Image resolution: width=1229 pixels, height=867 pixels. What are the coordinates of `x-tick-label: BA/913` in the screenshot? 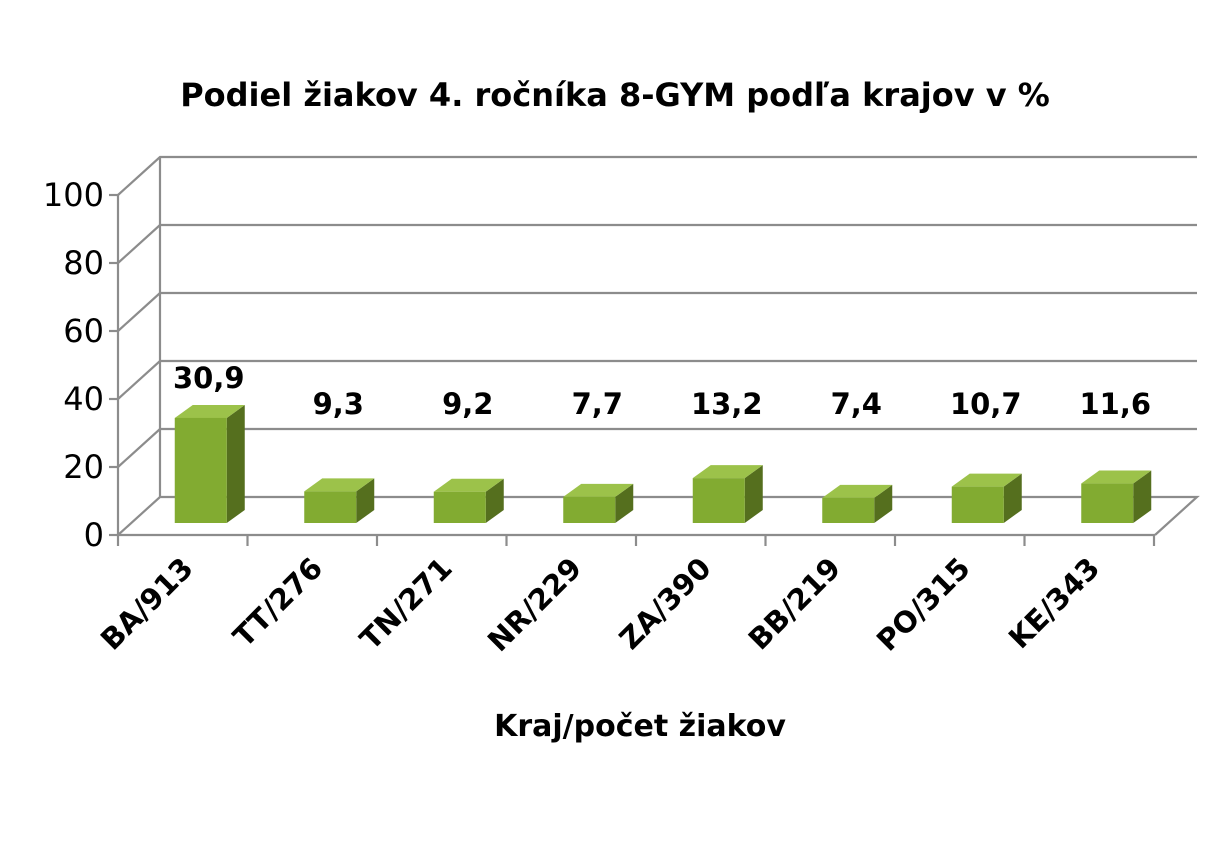 It's located at (147, 604).